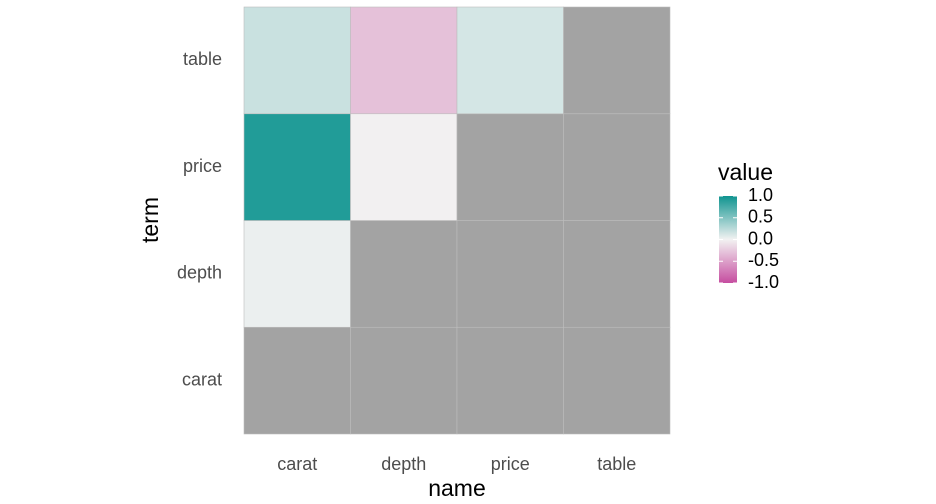 Image resolution: width=936 pixels, height=504 pixels. What do you see at coordinates (457, 488) in the screenshot?
I see `x-axis-title: name` at bounding box center [457, 488].